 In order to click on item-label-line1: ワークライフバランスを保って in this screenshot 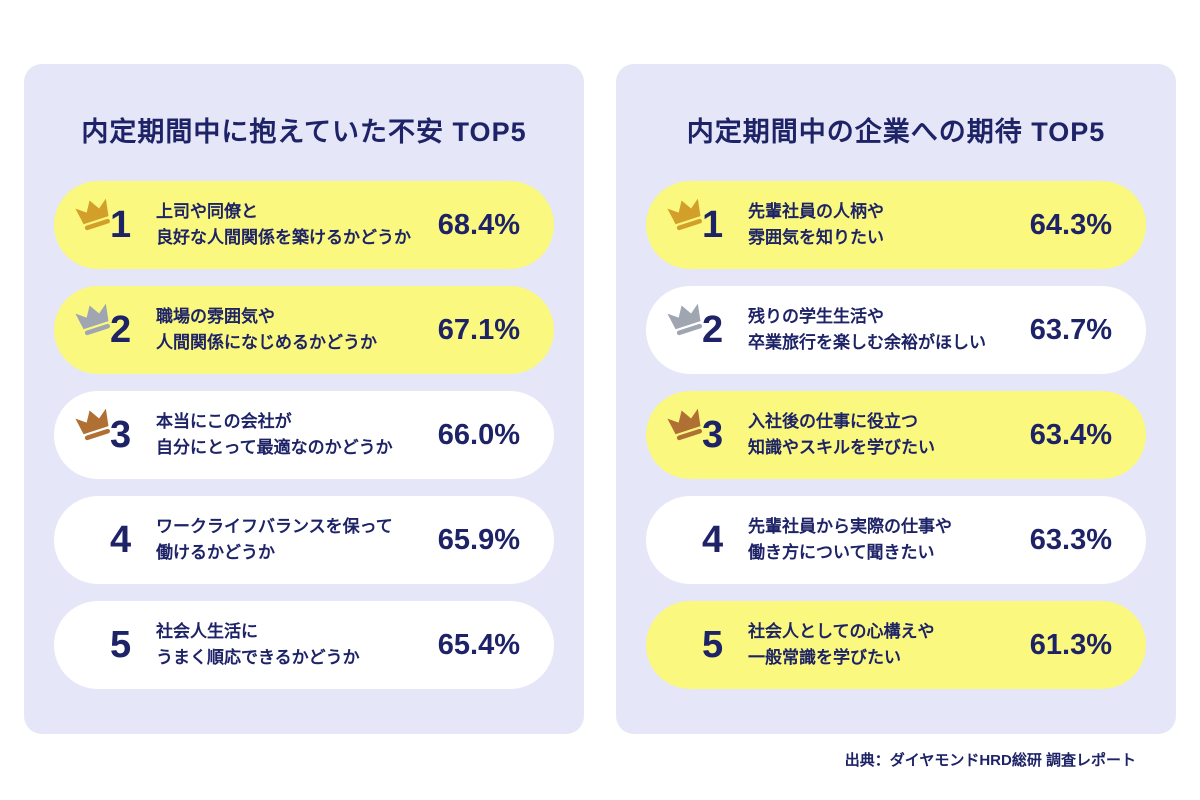, I will do `click(274, 526)`.